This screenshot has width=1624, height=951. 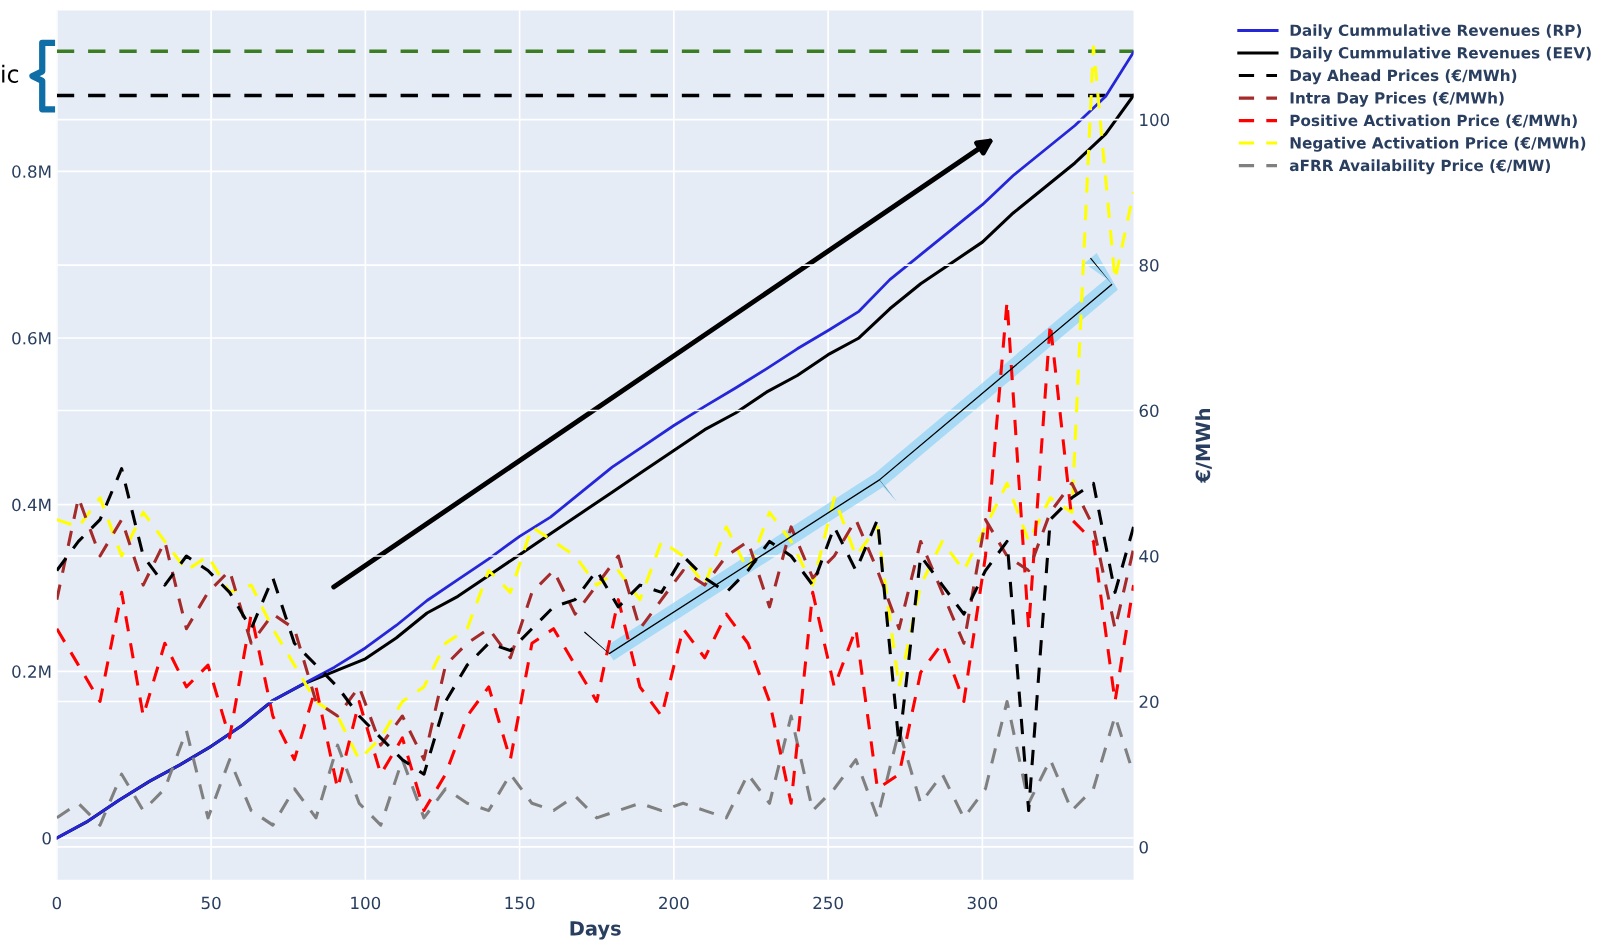 I want to click on y-tick-label: 0.6M, so click(x=31, y=338).